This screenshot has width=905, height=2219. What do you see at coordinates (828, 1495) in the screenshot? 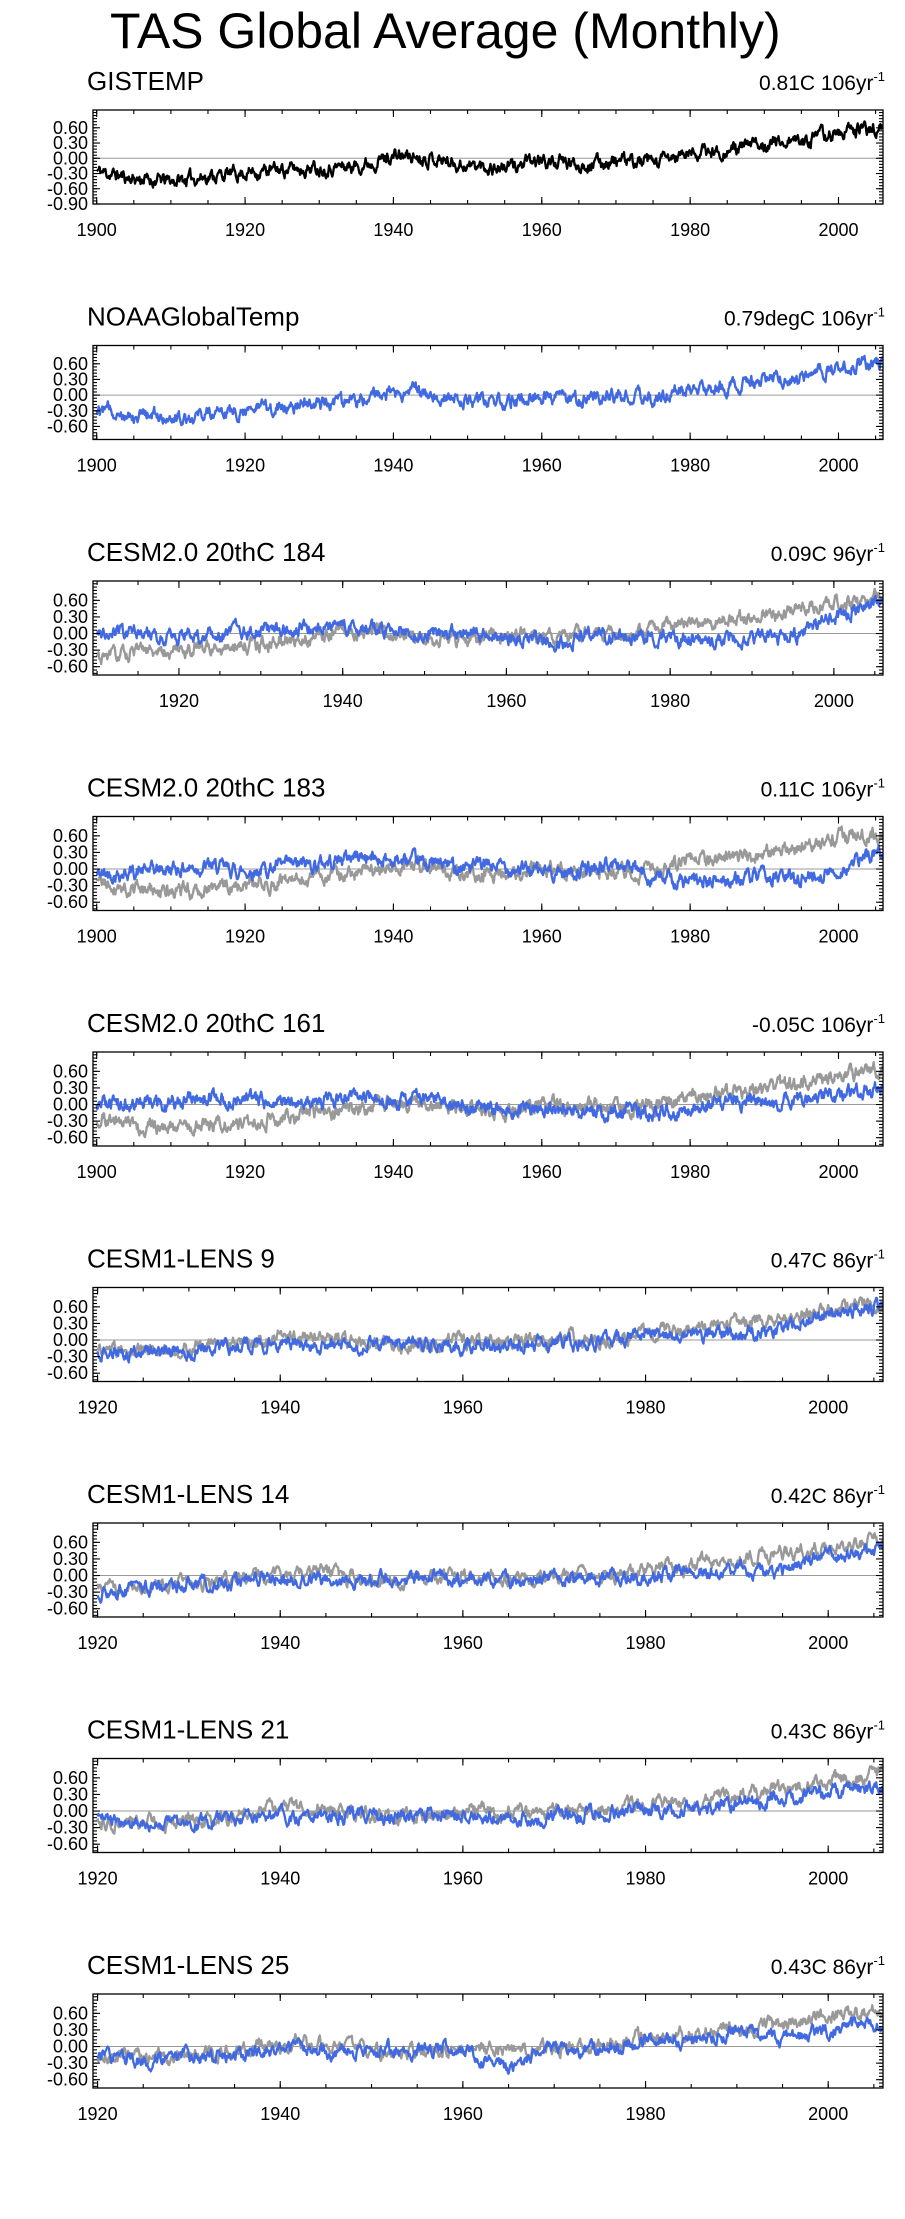
I see `trend-label: 0.42C 86yr-1` at bounding box center [828, 1495].